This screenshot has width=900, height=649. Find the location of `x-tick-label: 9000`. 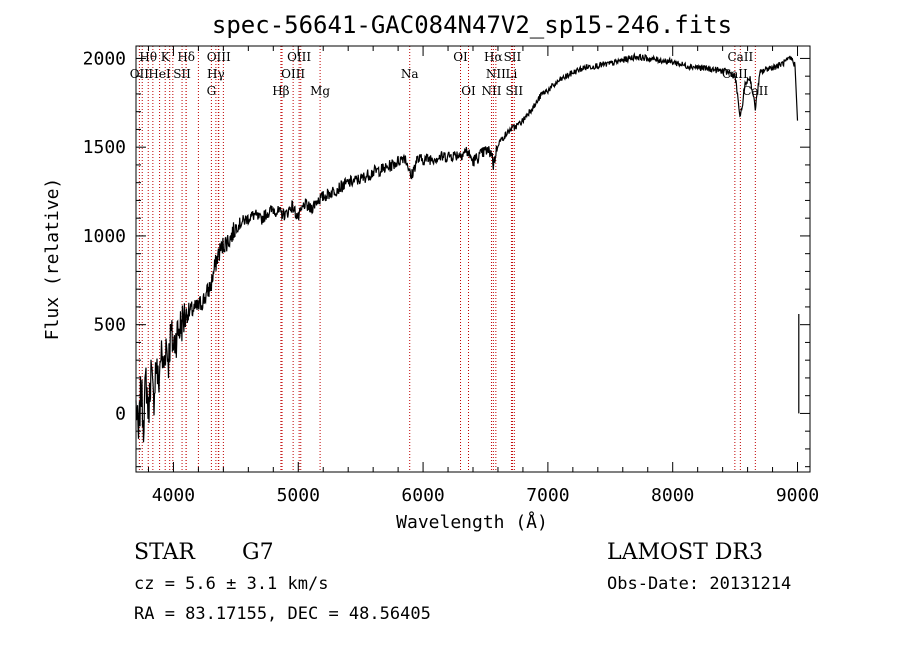

x-tick-label: 9000 is located at coordinates (797, 495).